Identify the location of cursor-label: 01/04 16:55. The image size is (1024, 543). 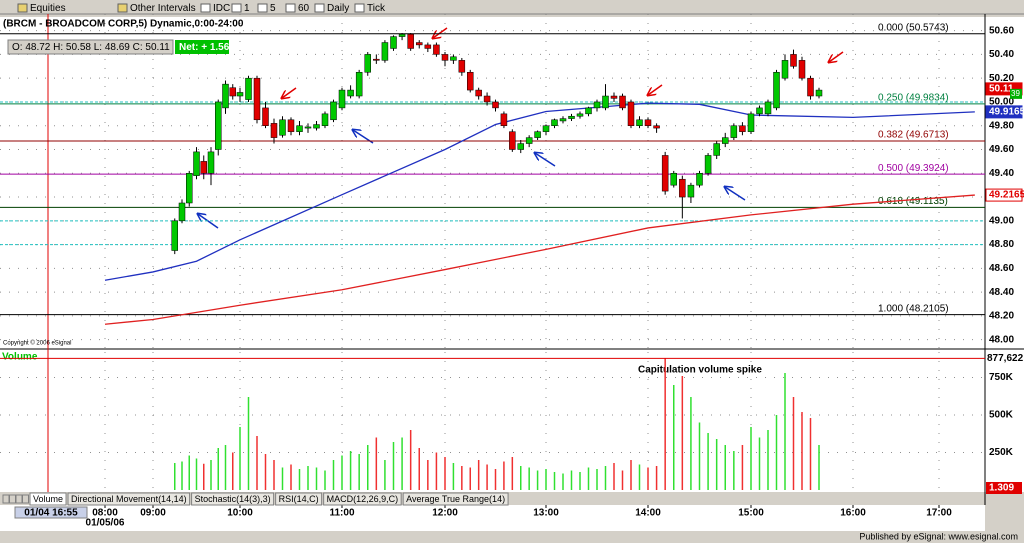
(51, 513).